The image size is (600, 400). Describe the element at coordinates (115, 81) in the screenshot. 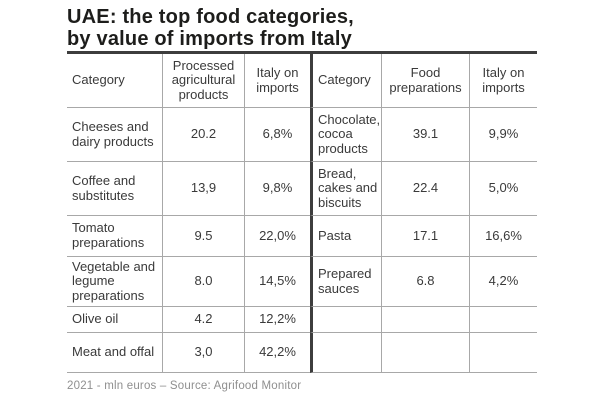

I see `header-category-left: Category` at that location.